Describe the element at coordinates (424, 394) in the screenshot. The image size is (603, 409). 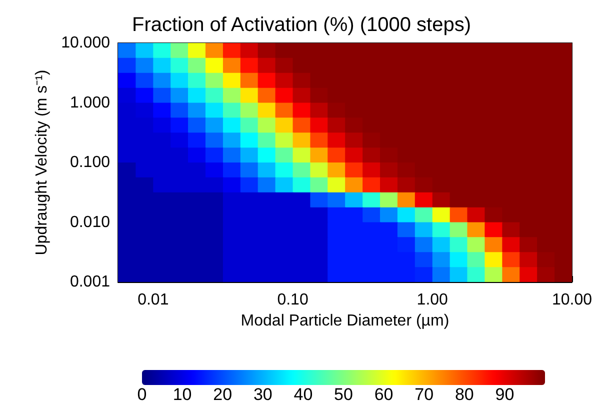
I see `color-bar-label: 70` at that location.